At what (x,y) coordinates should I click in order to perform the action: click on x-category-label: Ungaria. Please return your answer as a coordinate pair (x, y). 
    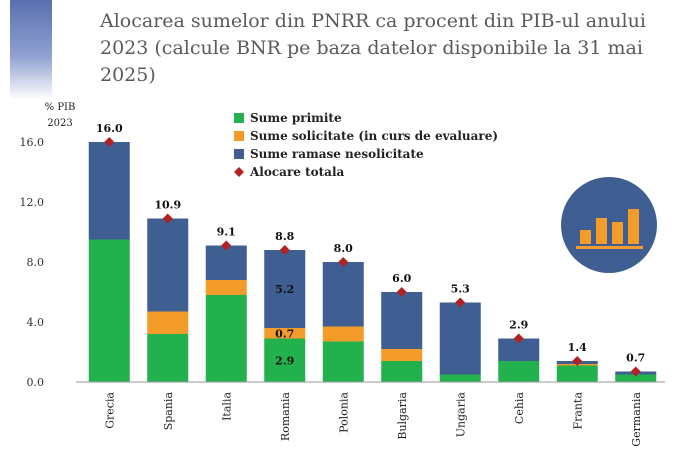
    Looking at the image, I should click on (460, 415).